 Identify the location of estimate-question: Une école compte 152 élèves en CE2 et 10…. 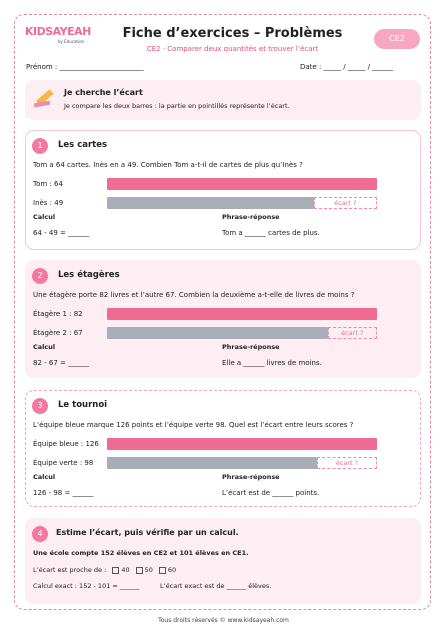
(141, 553).